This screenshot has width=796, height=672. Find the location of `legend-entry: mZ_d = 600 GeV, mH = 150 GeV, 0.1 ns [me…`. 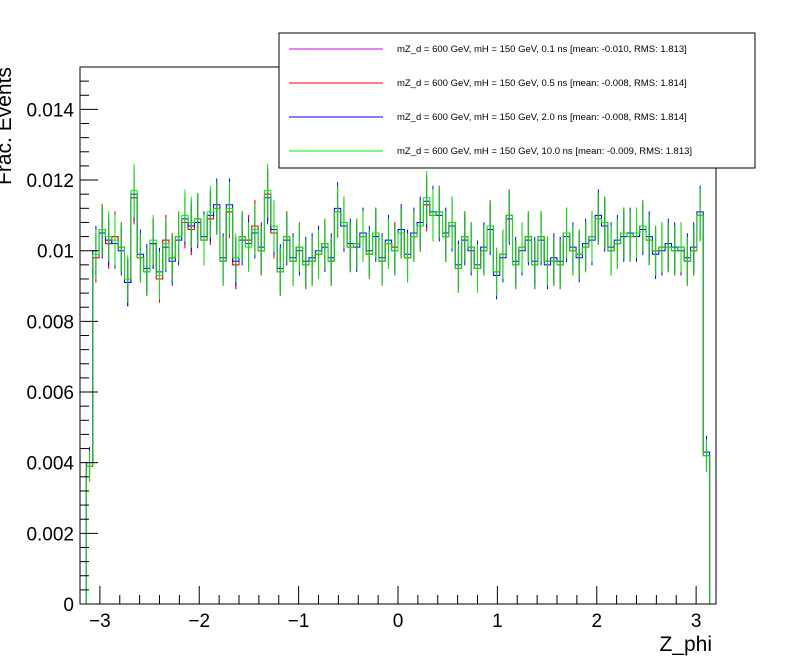

legend-entry: mZ_d = 600 GeV, mH = 150 GeV, 0.1 ns [me… is located at coordinates (488, 49).